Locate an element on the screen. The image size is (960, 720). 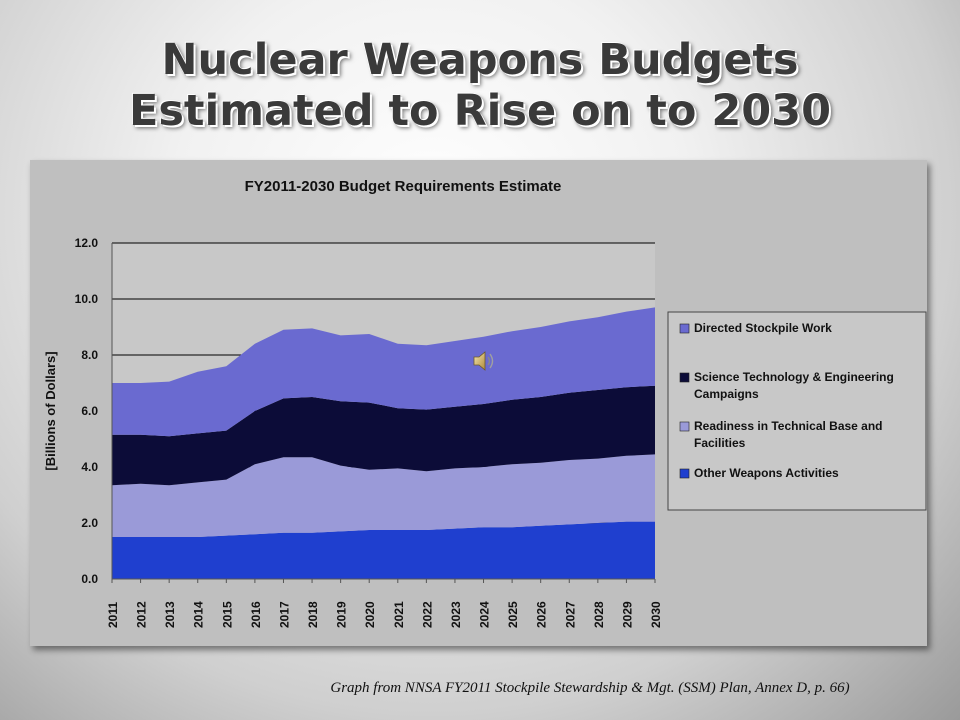
x-tick-label: 2014 is located at coordinates (199, 614).